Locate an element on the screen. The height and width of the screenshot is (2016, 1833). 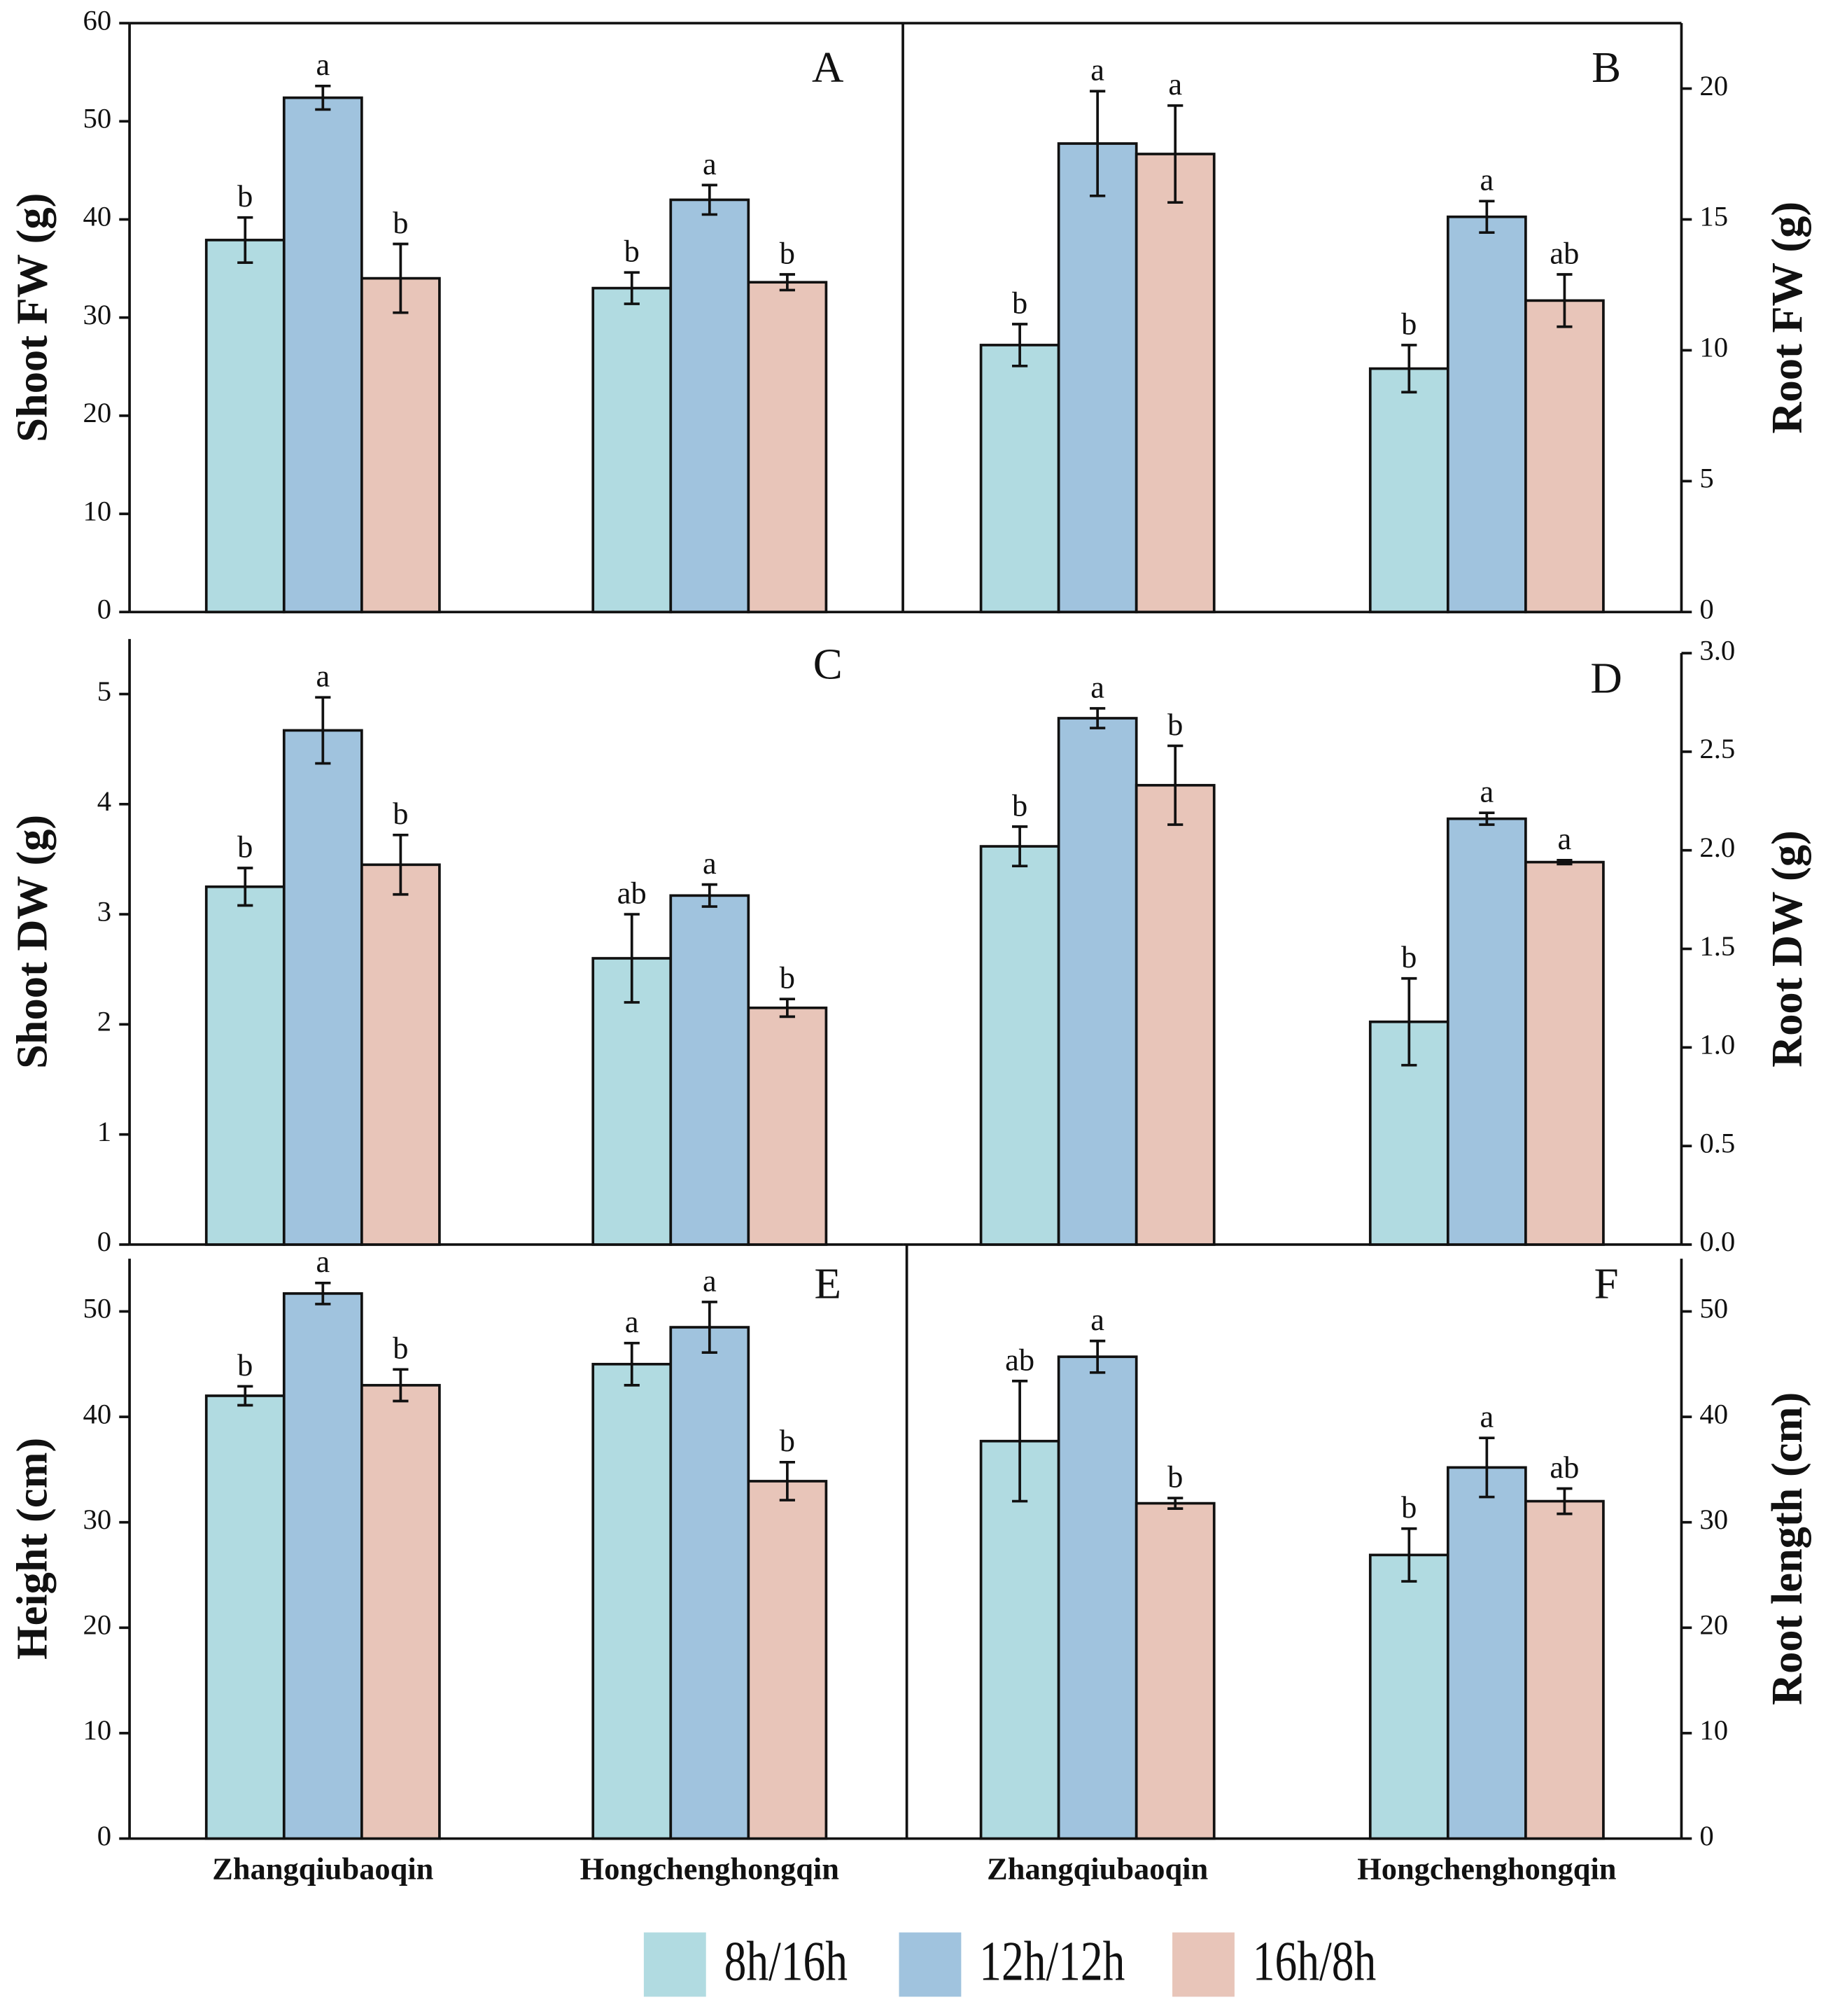
y-tick-label: 5 is located at coordinates (1706, 478).